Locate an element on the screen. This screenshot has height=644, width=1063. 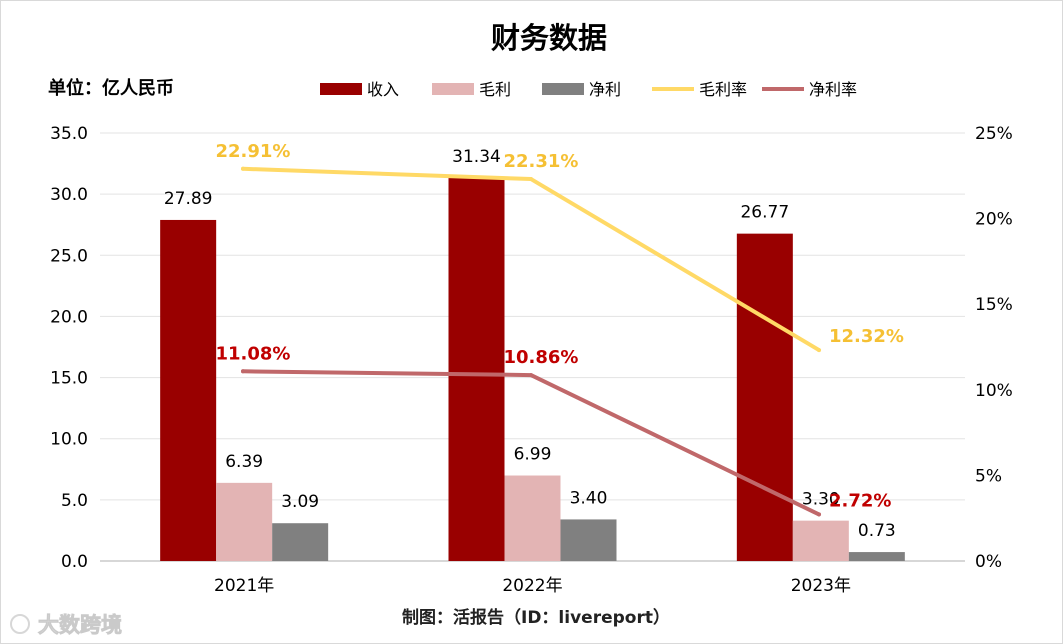
line-data-label: 12.32% is located at coordinates (866, 336).